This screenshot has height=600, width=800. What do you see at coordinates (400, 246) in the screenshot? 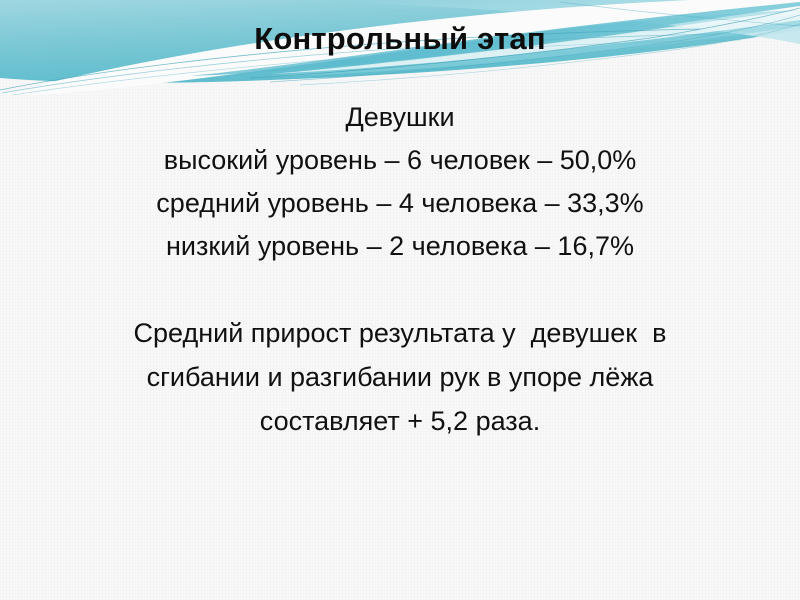
I see `stats-line-low: низкий уровень – 2 человека – 16,7%` at bounding box center [400, 246].